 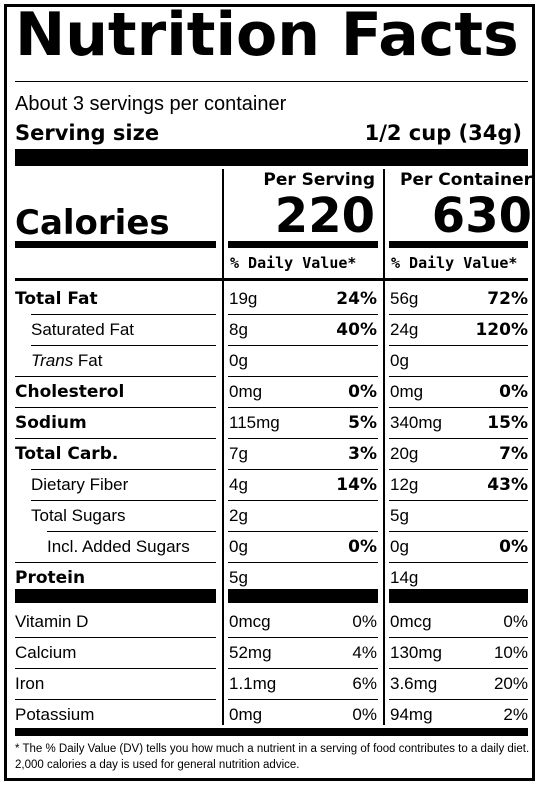 What do you see at coordinates (118, 546) in the screenshot?
I see `nutrient-name-text: Incl. Added Sugars` at bounding box center [118, 546].